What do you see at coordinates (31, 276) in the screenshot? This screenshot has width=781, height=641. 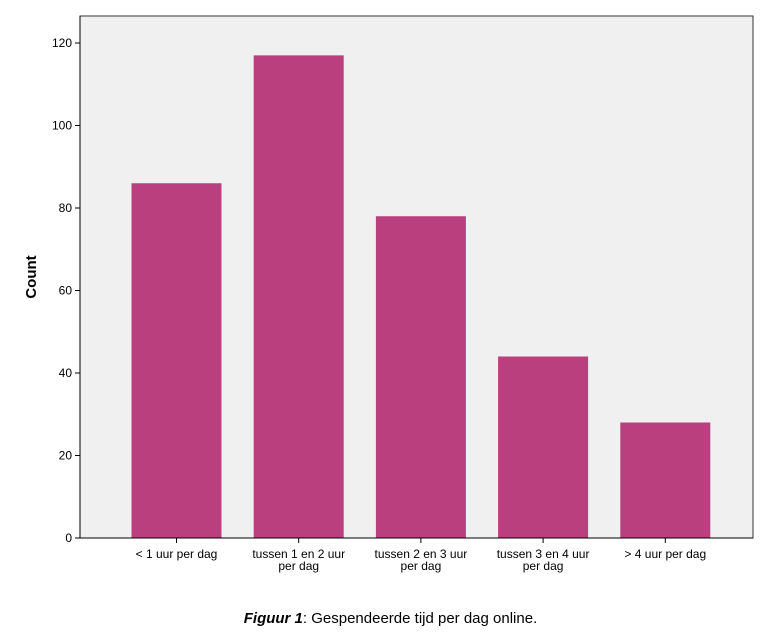 I see `y-axis-title: Count` at bounding box center [31, 276].